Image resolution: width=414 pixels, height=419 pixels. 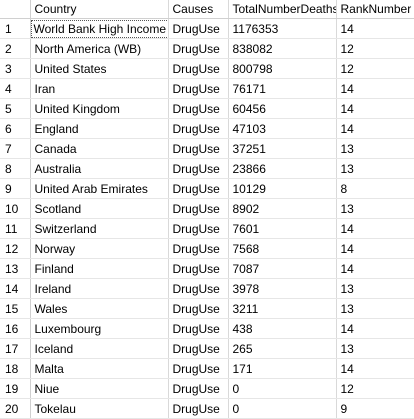 I want to click on country-cell: Niue, so click(x=99, y=388).